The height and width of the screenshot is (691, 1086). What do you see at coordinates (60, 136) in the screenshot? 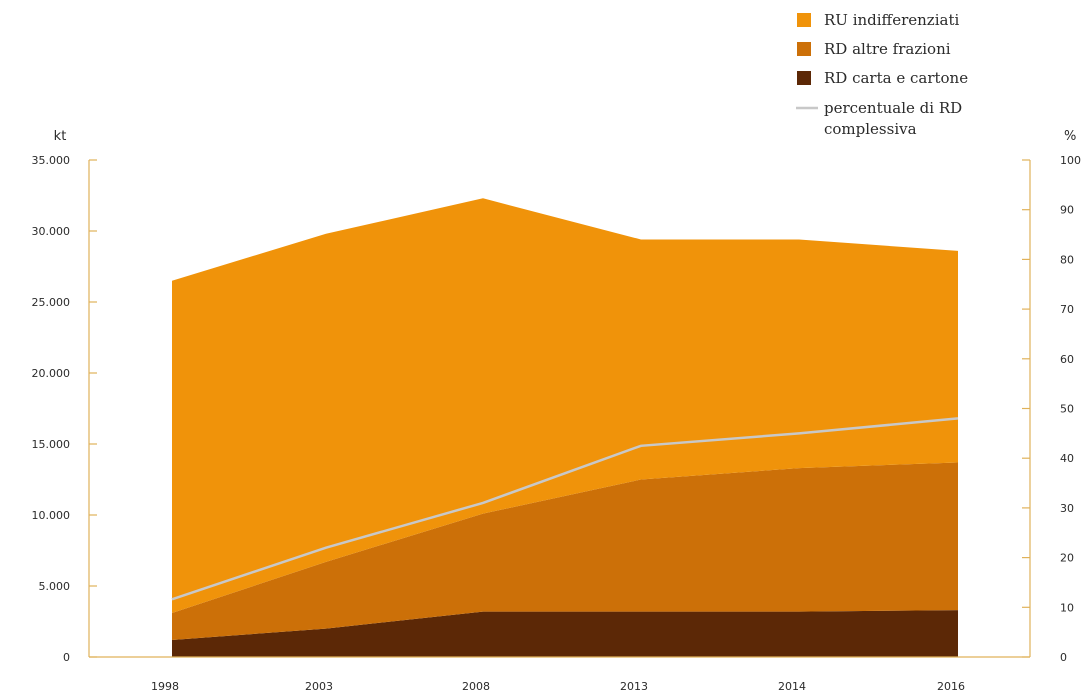
I see `left-axis-unit: kt` at bounding box center [60, 136].